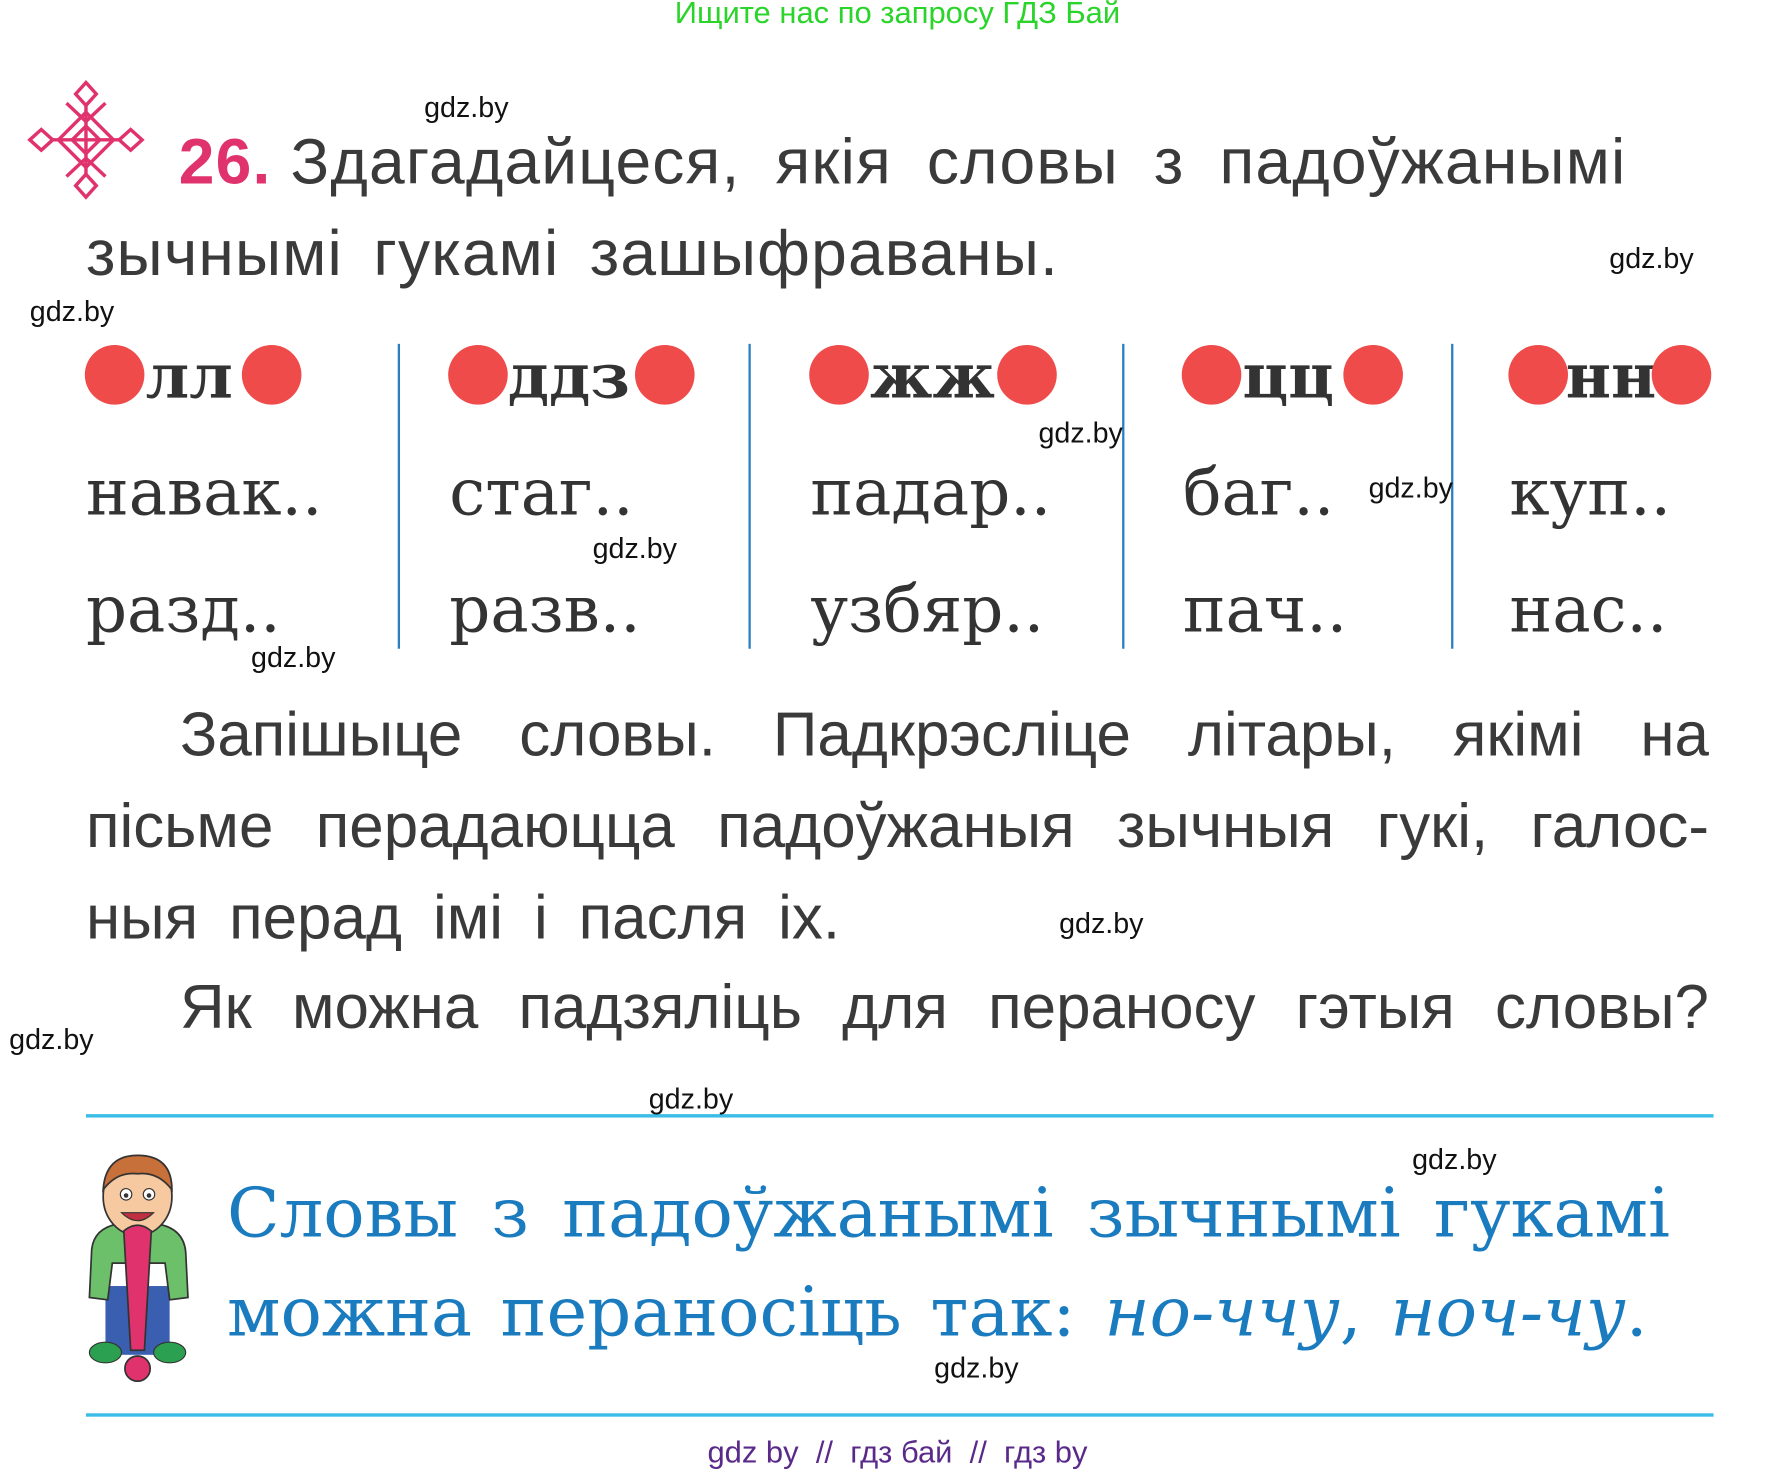 This screenshot has height=1471, width=1788. I want to click on word: разв.., so click(545, 610).